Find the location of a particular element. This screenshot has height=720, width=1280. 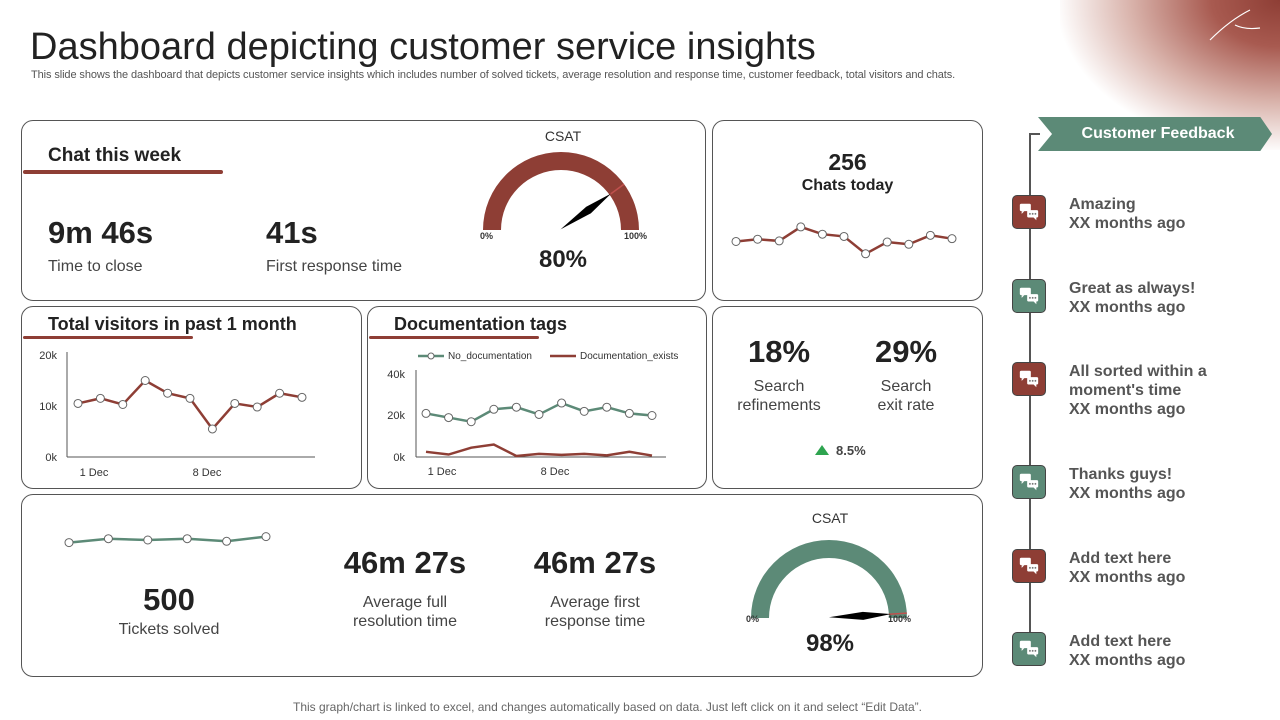

avg-response-label: Average first response time is located at coordinates (595, 612).